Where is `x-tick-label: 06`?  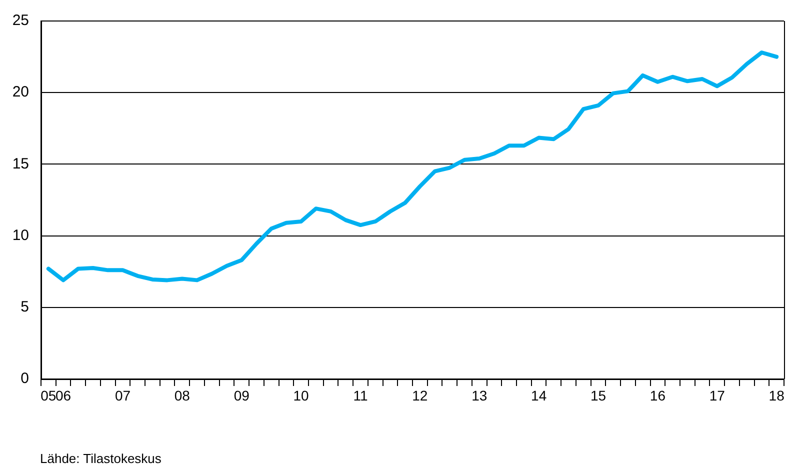 x-tick-label: 06 is located at coordinates (64, 395).